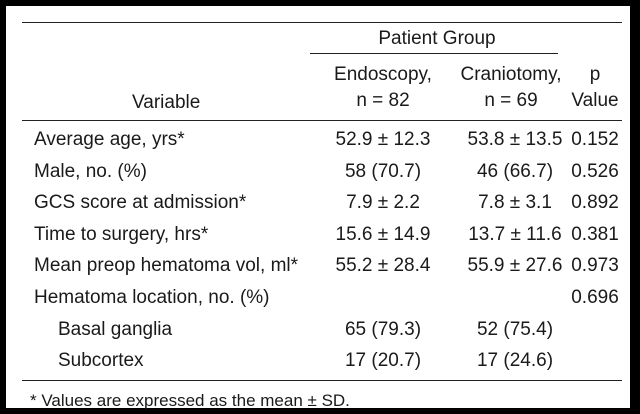 This screenshot has height=414, width=640. What do you see at coordinates (437, 38) in the screenshot?
I see `patient-group-header: Patient Group` at bounding box center [437, 38].